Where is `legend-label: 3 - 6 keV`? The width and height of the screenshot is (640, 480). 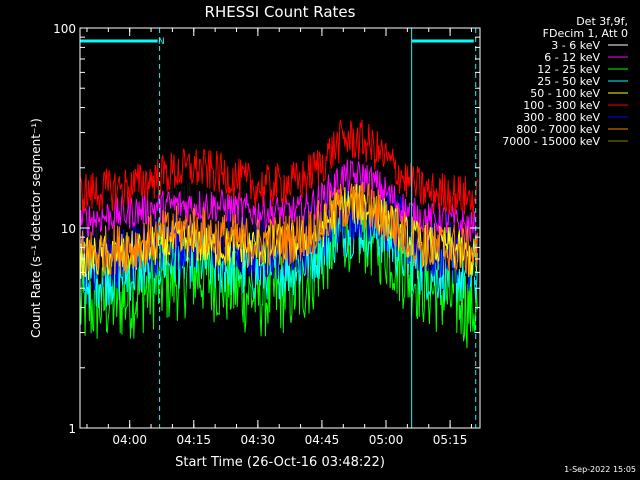
legend-label: 3 - 6 keV is located at coordinates (575, 45).